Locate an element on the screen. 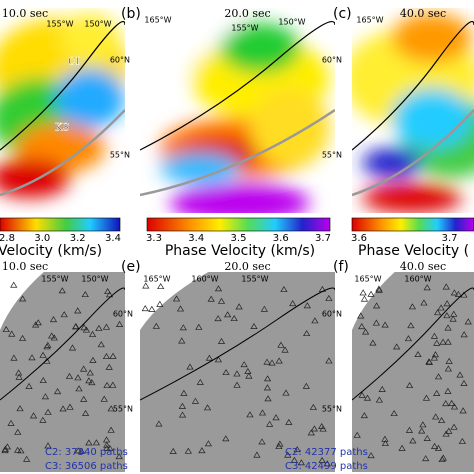 This screenshot has height=474, width=474. colorbar-tick: 3.6 is located at coordinates (281, 238).